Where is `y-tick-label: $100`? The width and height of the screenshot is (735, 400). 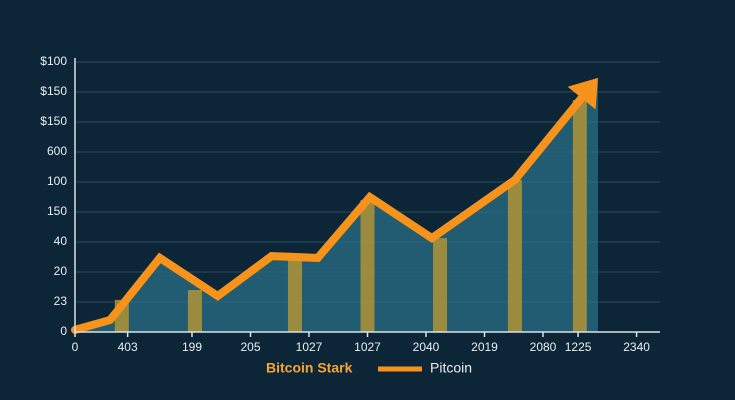 y-tick-label: $100 is located at coordinates (53, 61).